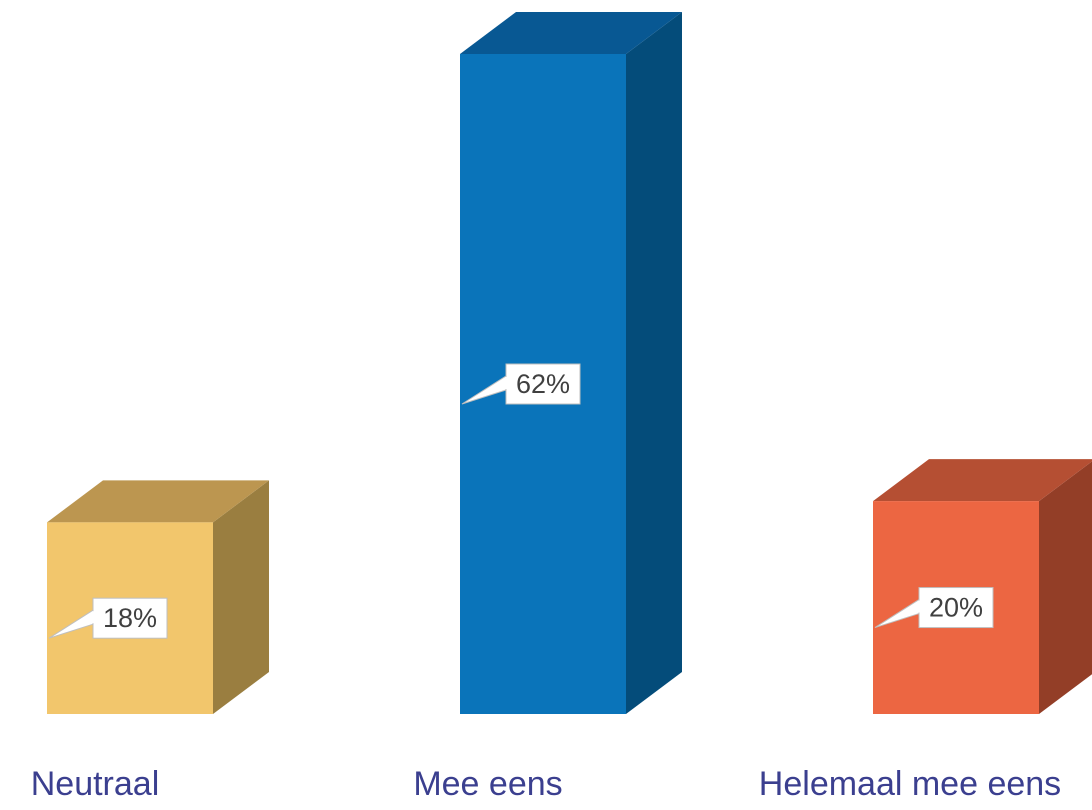  What do you see at coordinates (1065, 587) in the screenshot?
I see `bar-side-helemaal-mee-eens` at bounding box center [1065, 587].